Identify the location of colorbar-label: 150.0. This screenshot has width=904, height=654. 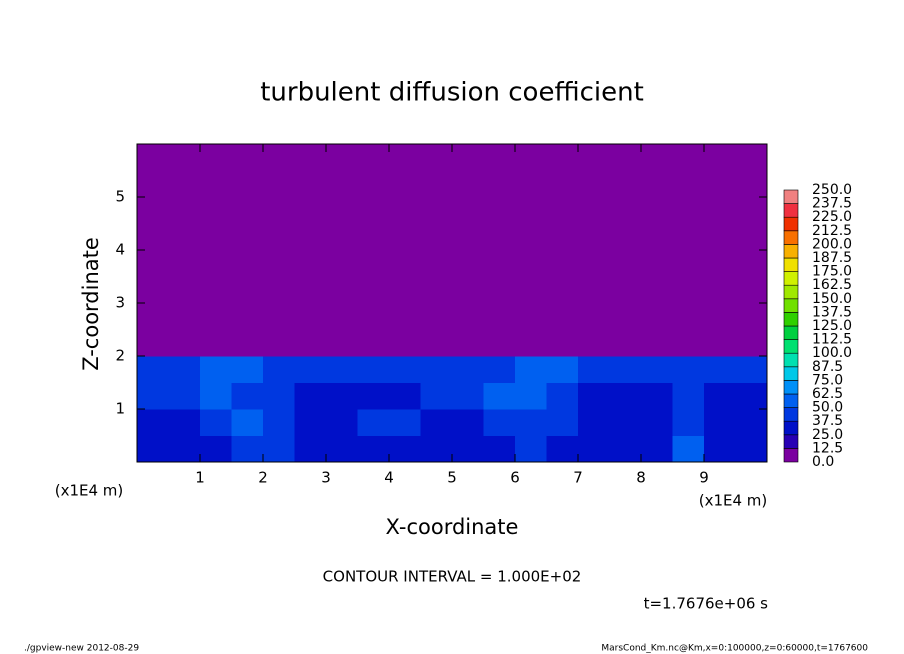
(832, 299).